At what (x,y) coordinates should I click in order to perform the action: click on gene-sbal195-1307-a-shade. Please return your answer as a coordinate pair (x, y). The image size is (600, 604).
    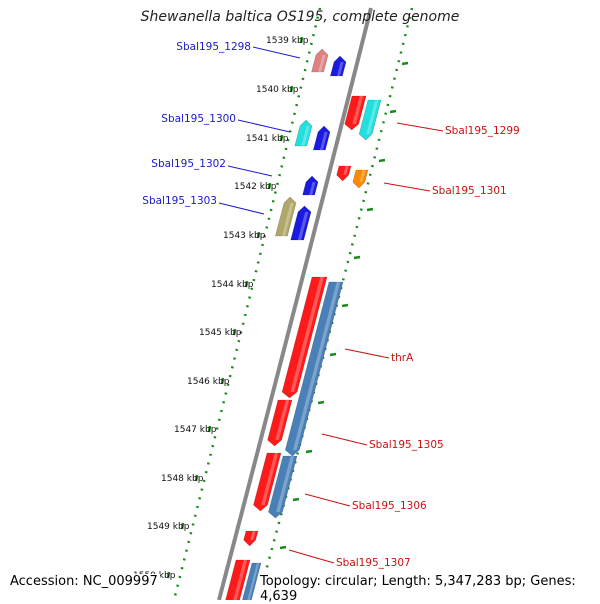
    Looking at the image, I should click on (253, 535).